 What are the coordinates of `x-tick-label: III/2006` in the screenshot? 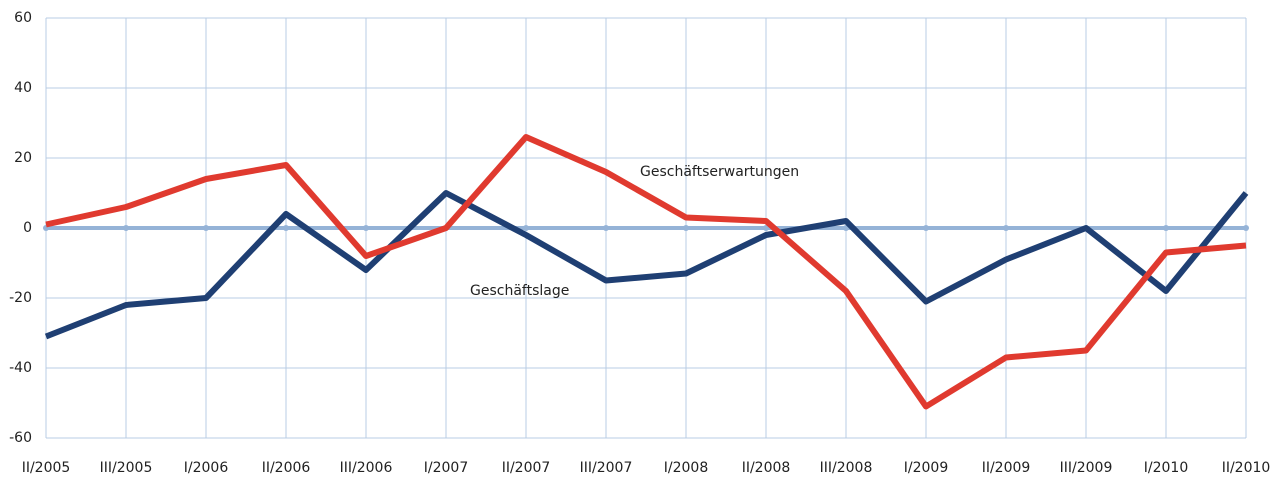 It's located at (366, 468).